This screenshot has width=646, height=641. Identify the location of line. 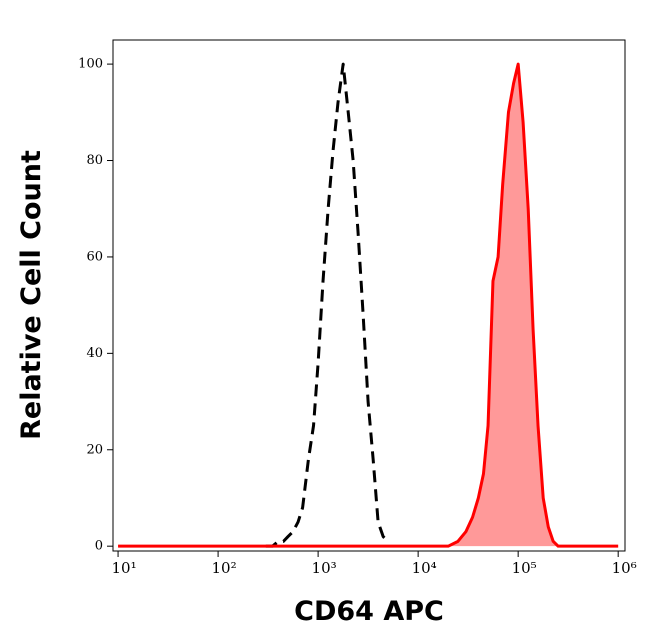
(327, 305).